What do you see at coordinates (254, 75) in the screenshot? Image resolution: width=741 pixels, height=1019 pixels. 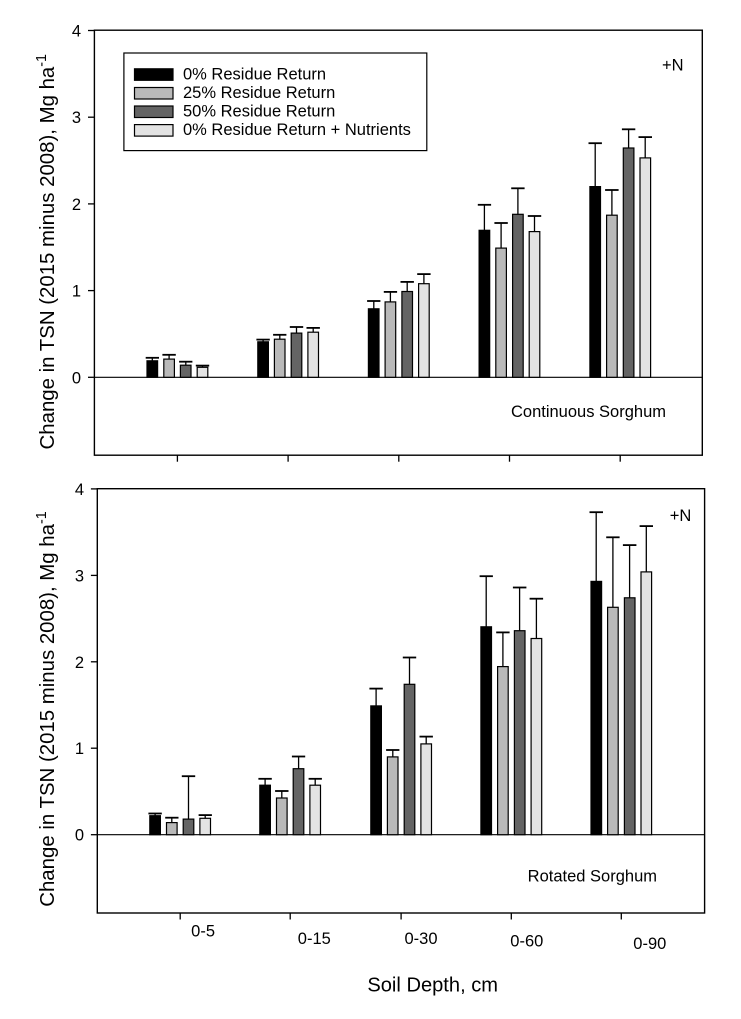 I see `svg-text: 0% Residue Return` at bounding box center [254, 75].